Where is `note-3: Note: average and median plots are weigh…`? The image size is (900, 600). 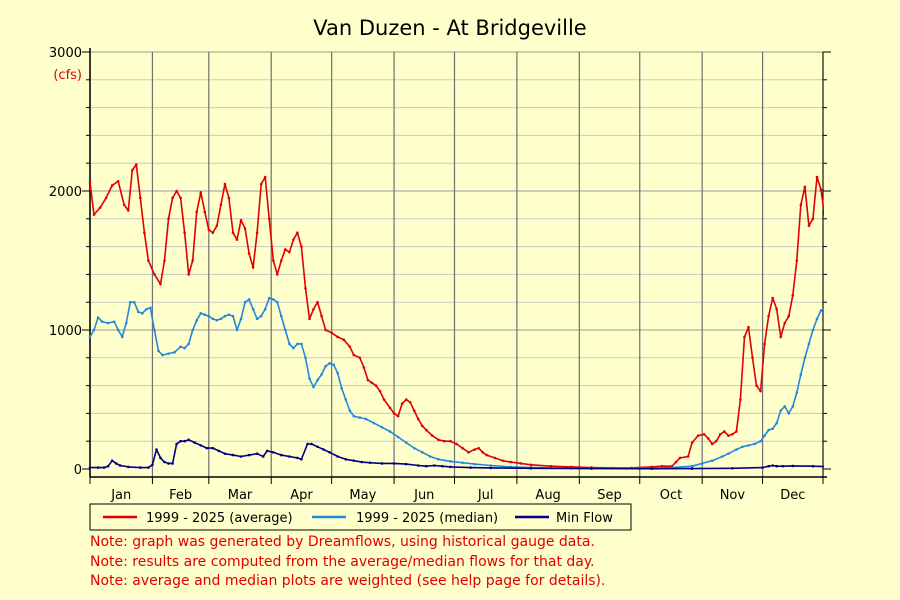
note-3: Note: average and median plots are weigh… is located at coordinates (348, 581).